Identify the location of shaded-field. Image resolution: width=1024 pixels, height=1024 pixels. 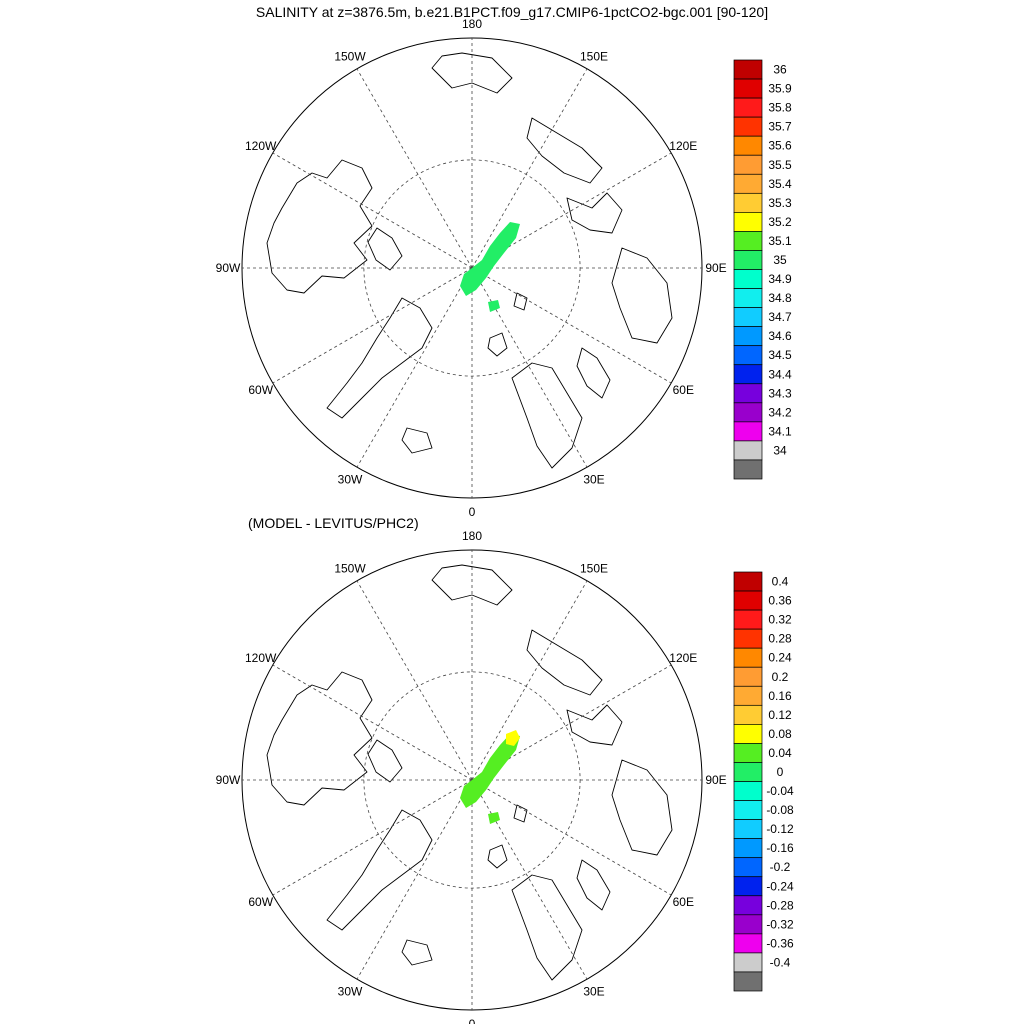
(490, 777).